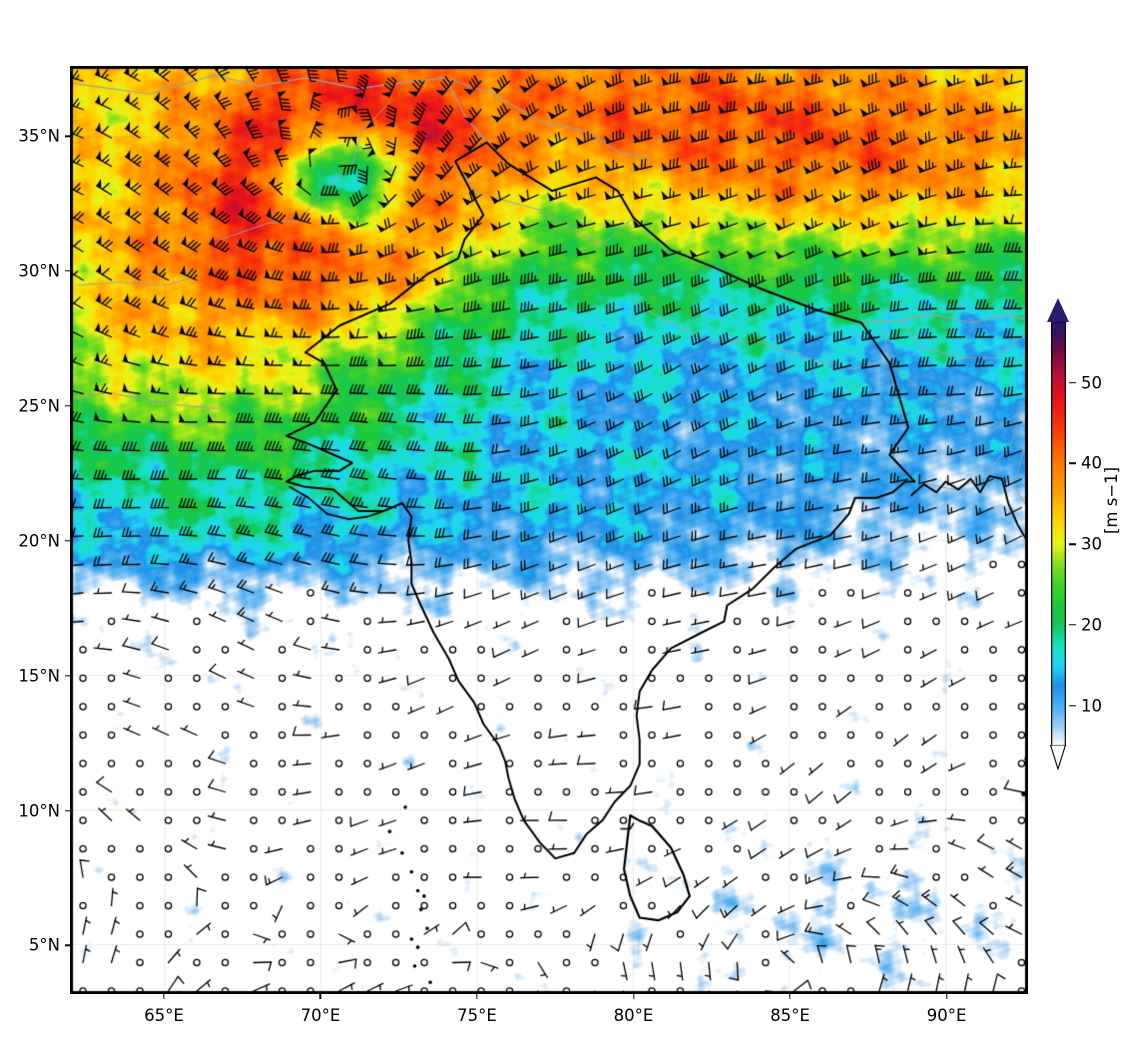 The height and width of the screenshot is (1037, 1147). I want to click on colorbar, so click(1058, 534).